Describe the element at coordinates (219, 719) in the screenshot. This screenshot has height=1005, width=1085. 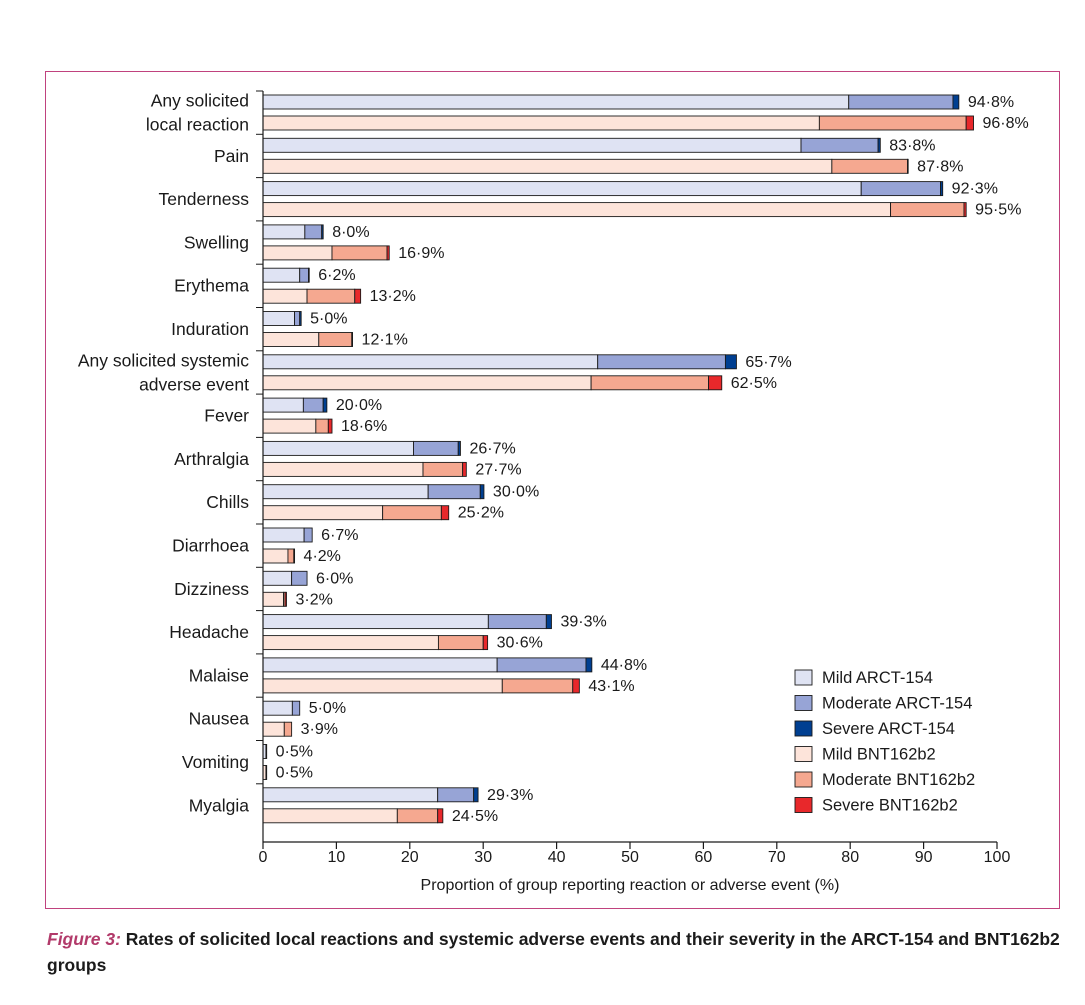
I see `category-label: Nausea` at that location.